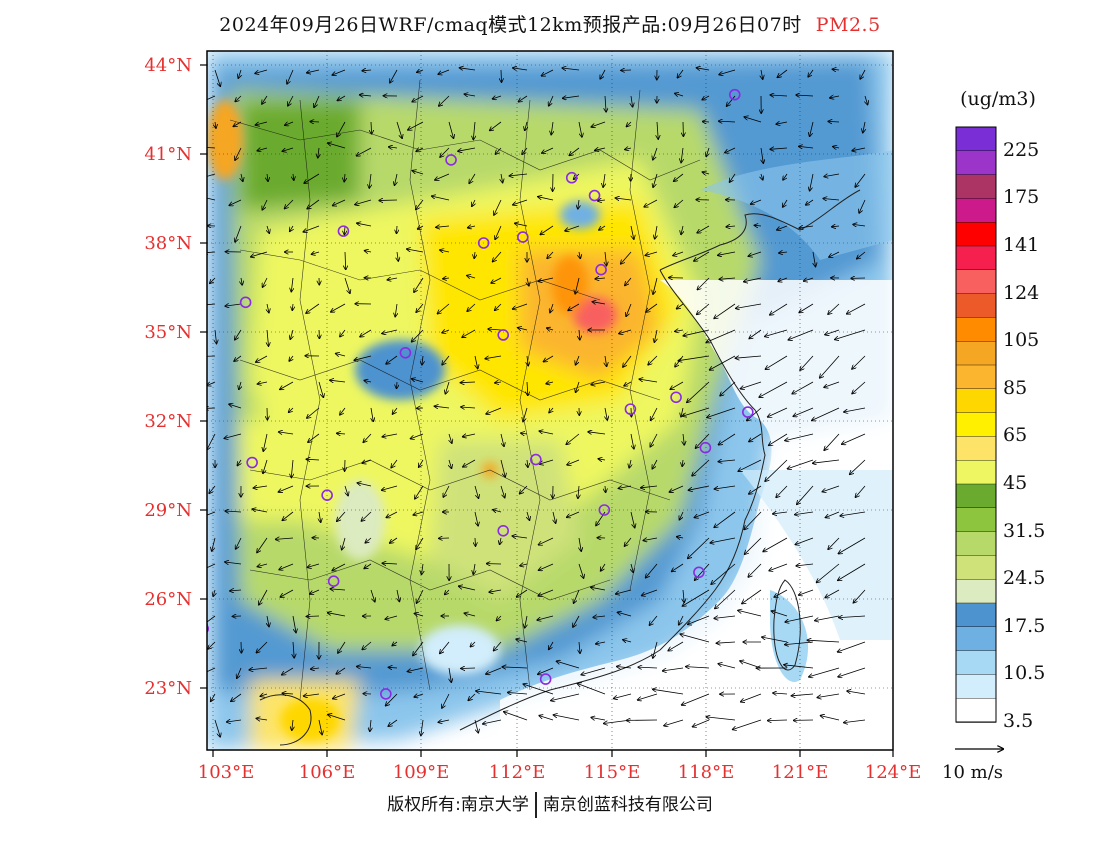 The image size is (1100, 850). What do you see at coordinates (168, 688) in the screenshot?
I see `lat-label: 23°N` at bounding box center [168, 688].